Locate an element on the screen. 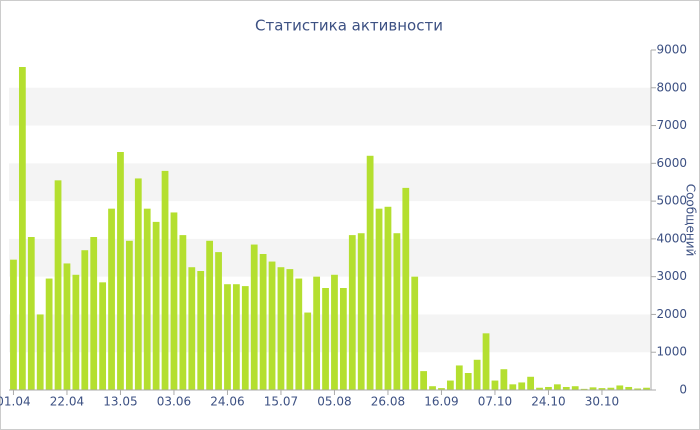 The height and width of the screenshot is (430, 700). x-tick-label: 24.06 is located at coordinates (227, 402).